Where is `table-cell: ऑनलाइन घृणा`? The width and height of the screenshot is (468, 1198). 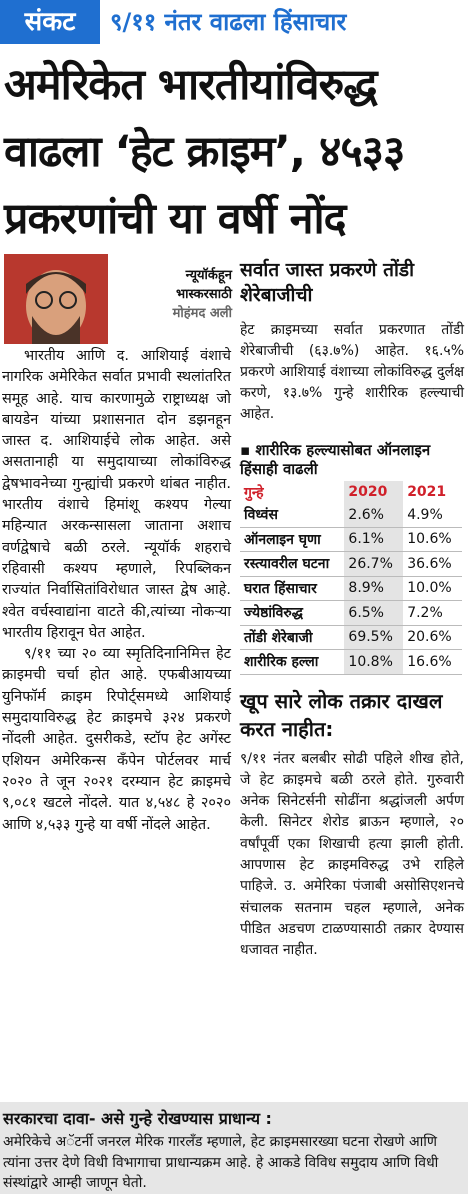
table-cell: ऑनलाइन घृणा is located at coordinates (292, 539).